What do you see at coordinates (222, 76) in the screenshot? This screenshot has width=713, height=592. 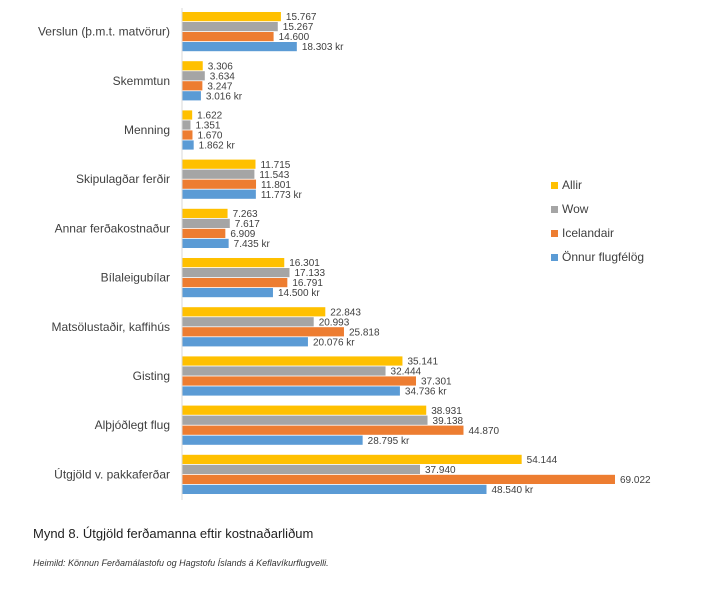 I see `data-label: 3.634` at bounding box center [222, 76].